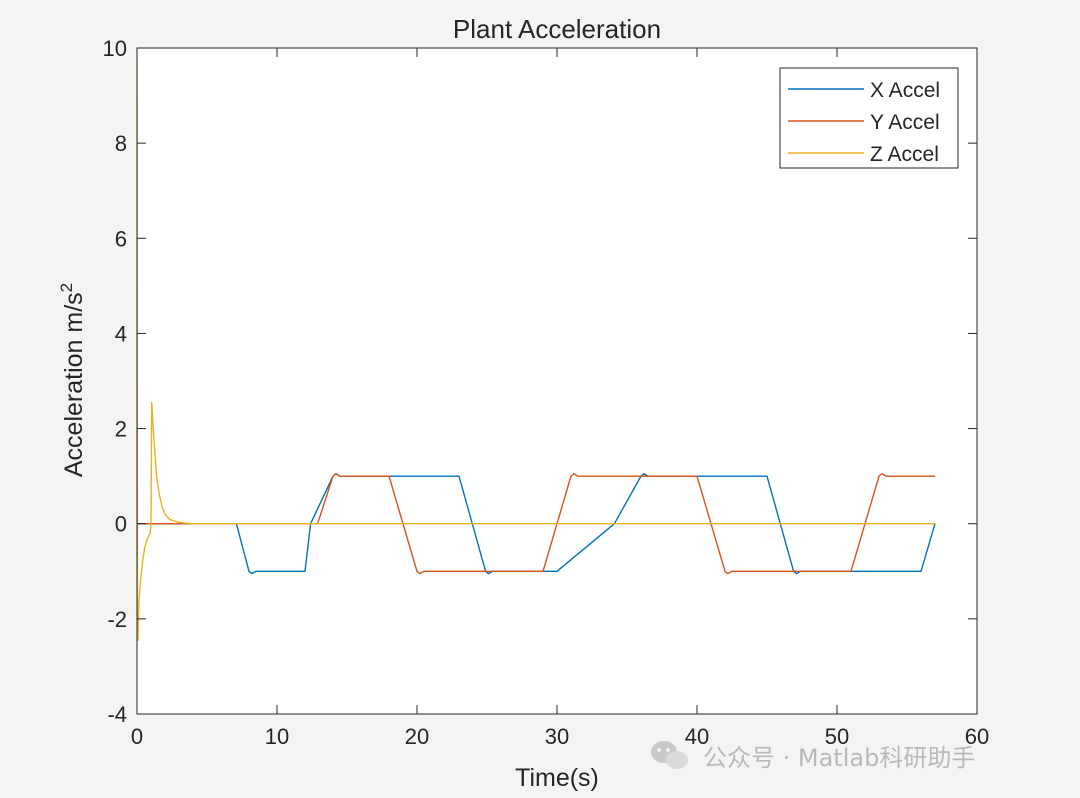 This screenshot has width=1080, height=798. I want to click on y-tick-label: 4, so click(121, 333).